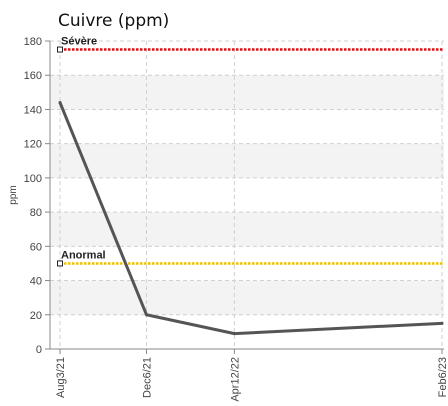  Describe the element at coordinates (36, 247) in the screenshot. I see `y-tick-label: 60` at that location.